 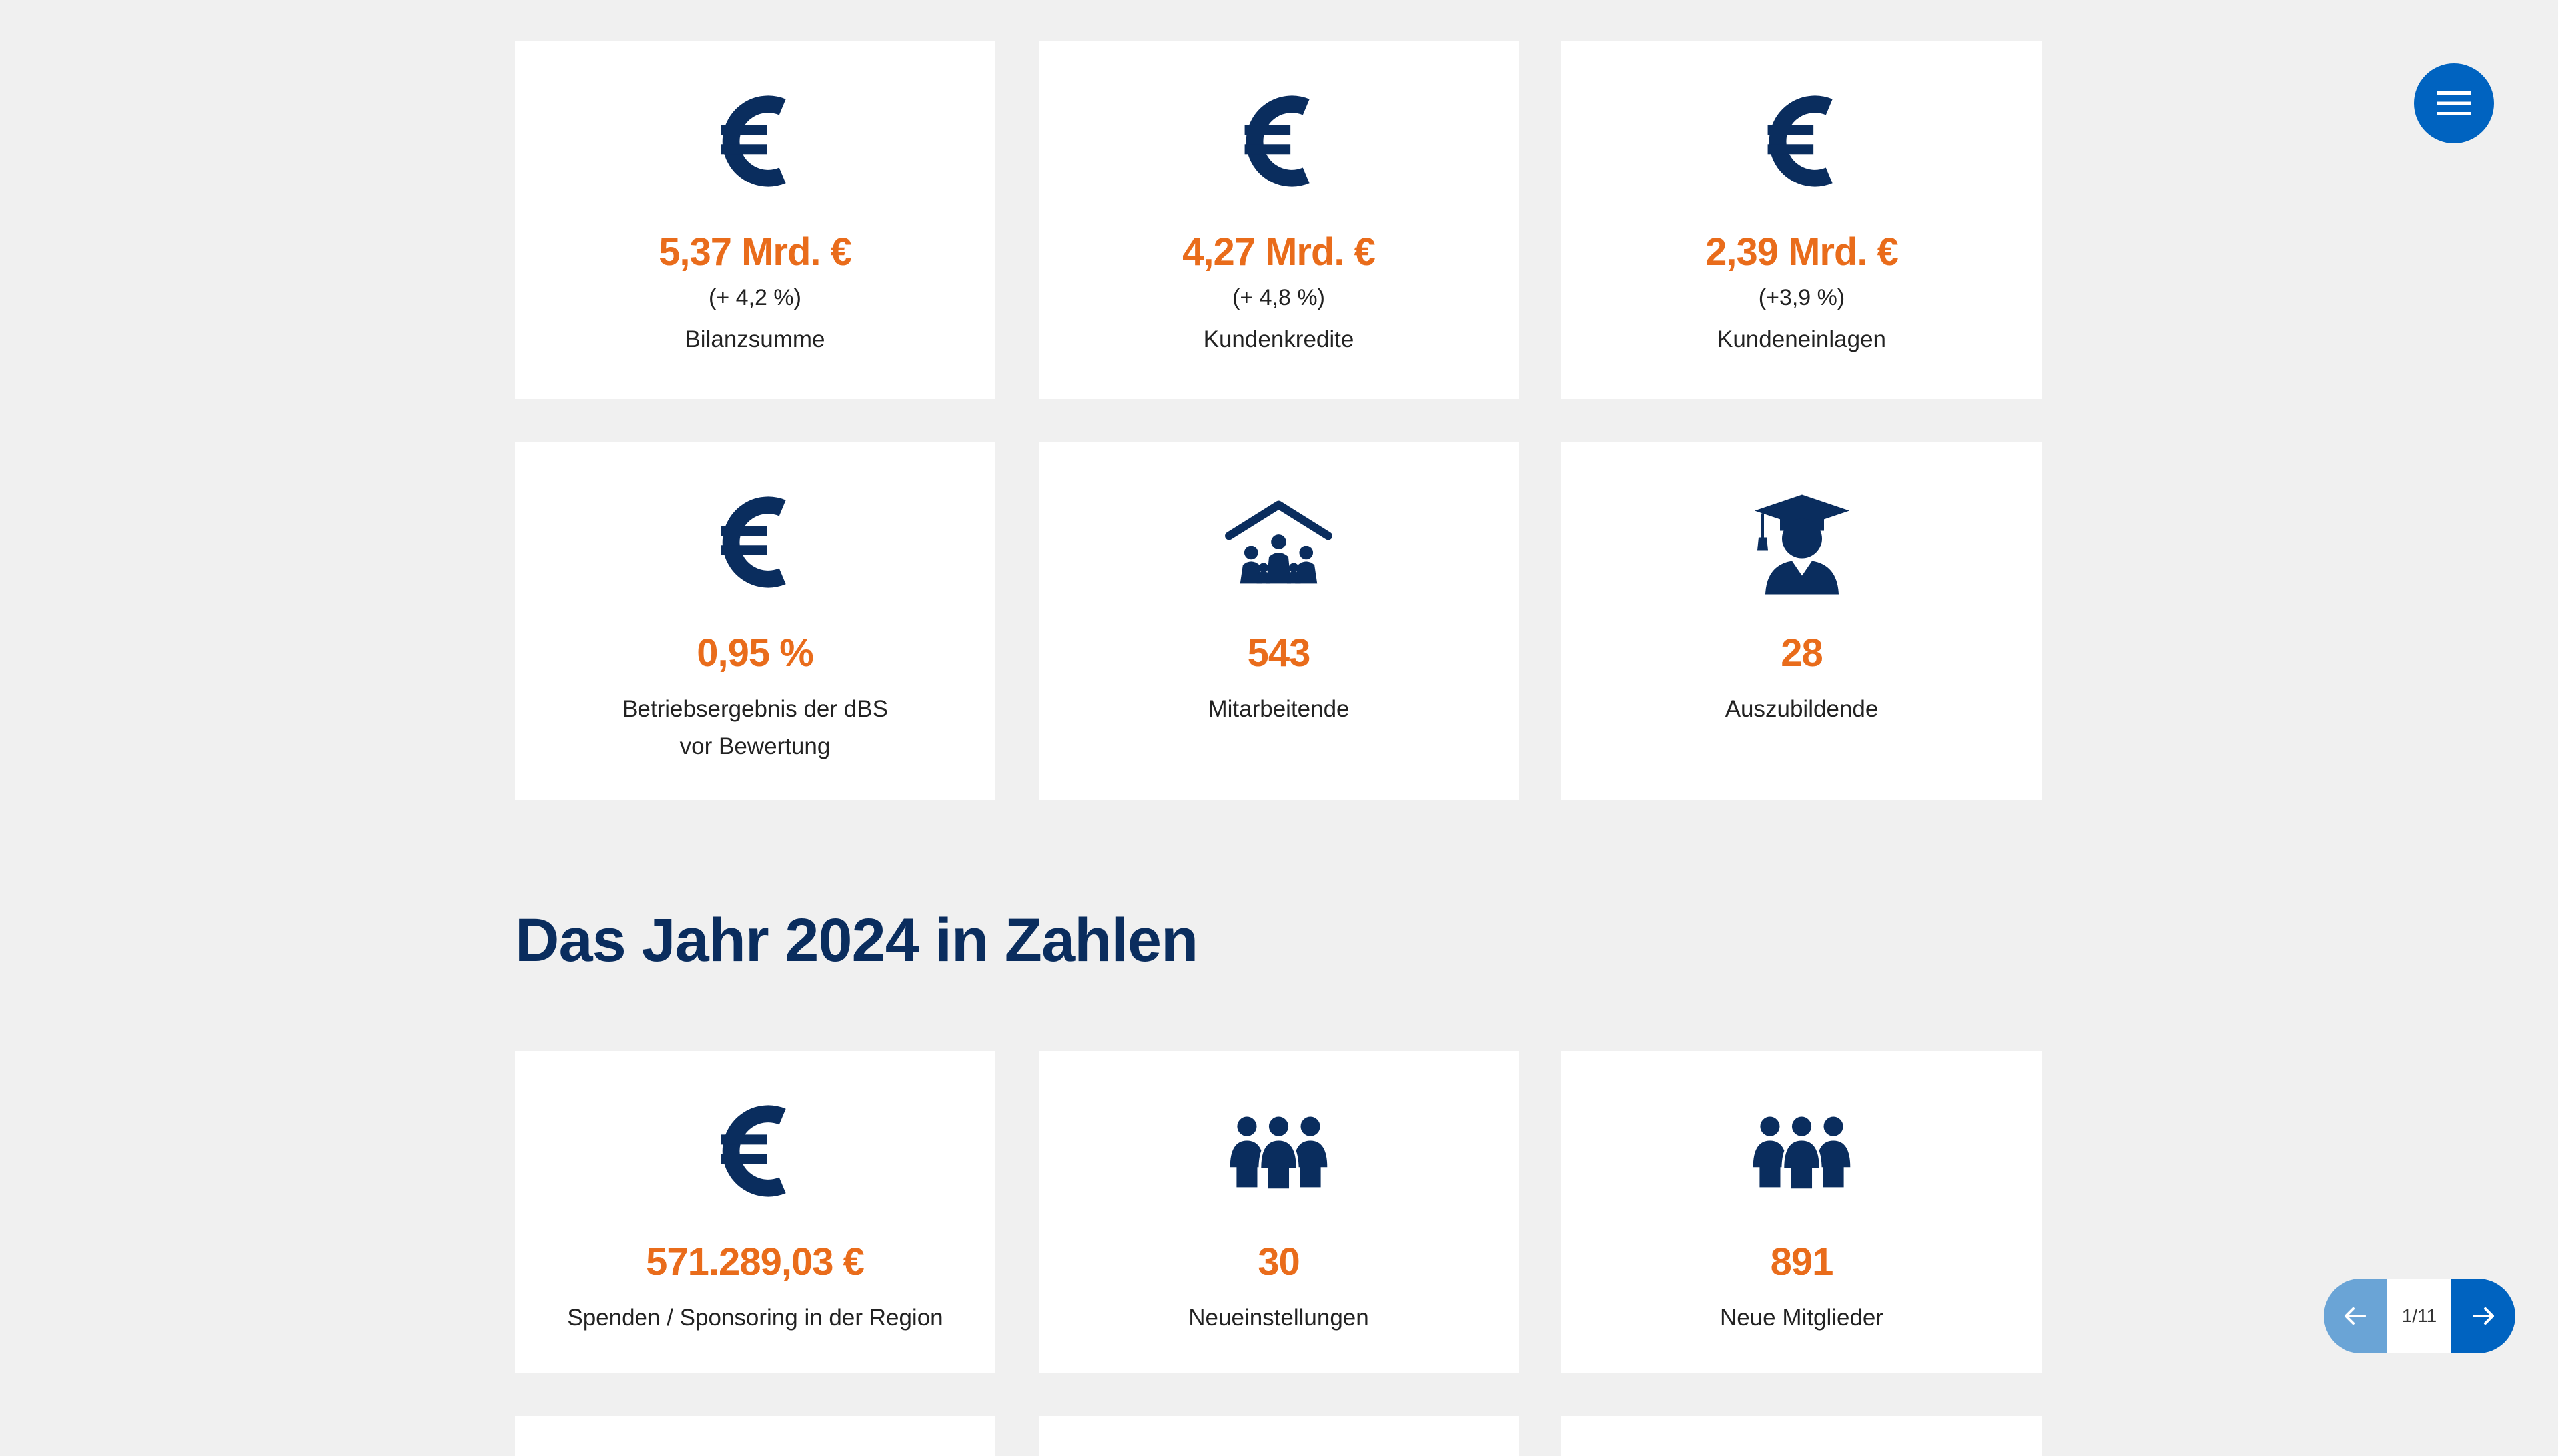 I want to click on section-title: Das Jahr 2024 in Zahlen, so click(x=856, y=940).